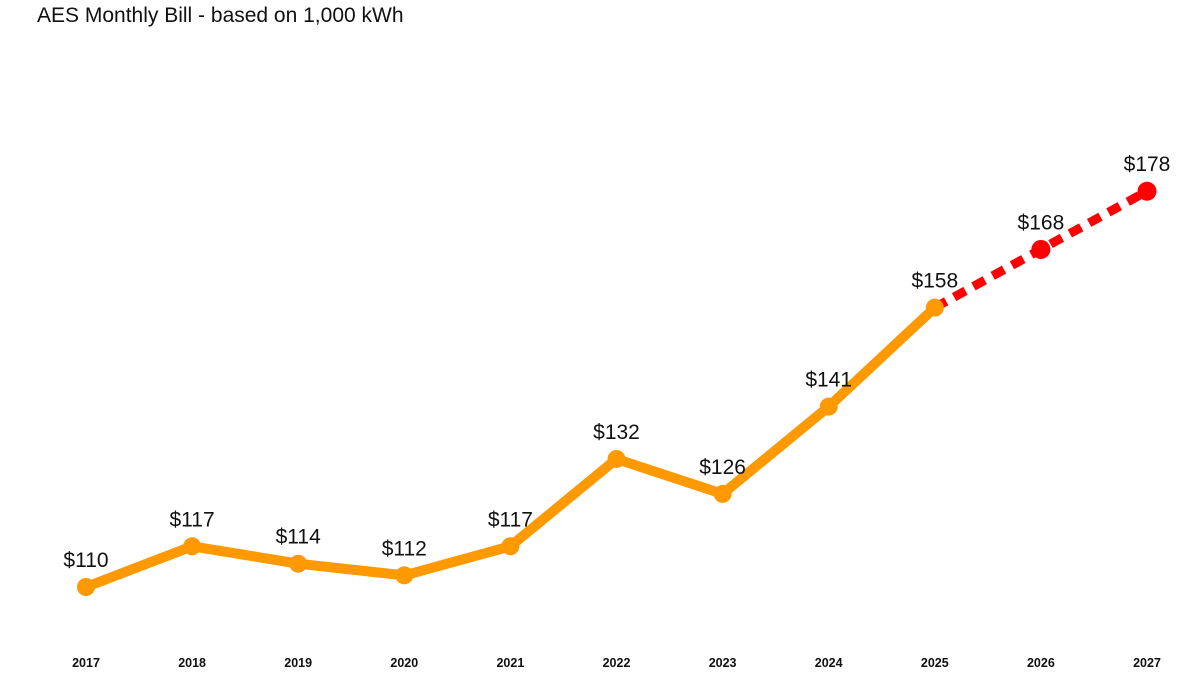 This screenshot has width=1200, height=675. What do you see at coordinates (616, 432) in the screenshot?
I see `data-label-2022: $132` at bounding box center [616, 432].